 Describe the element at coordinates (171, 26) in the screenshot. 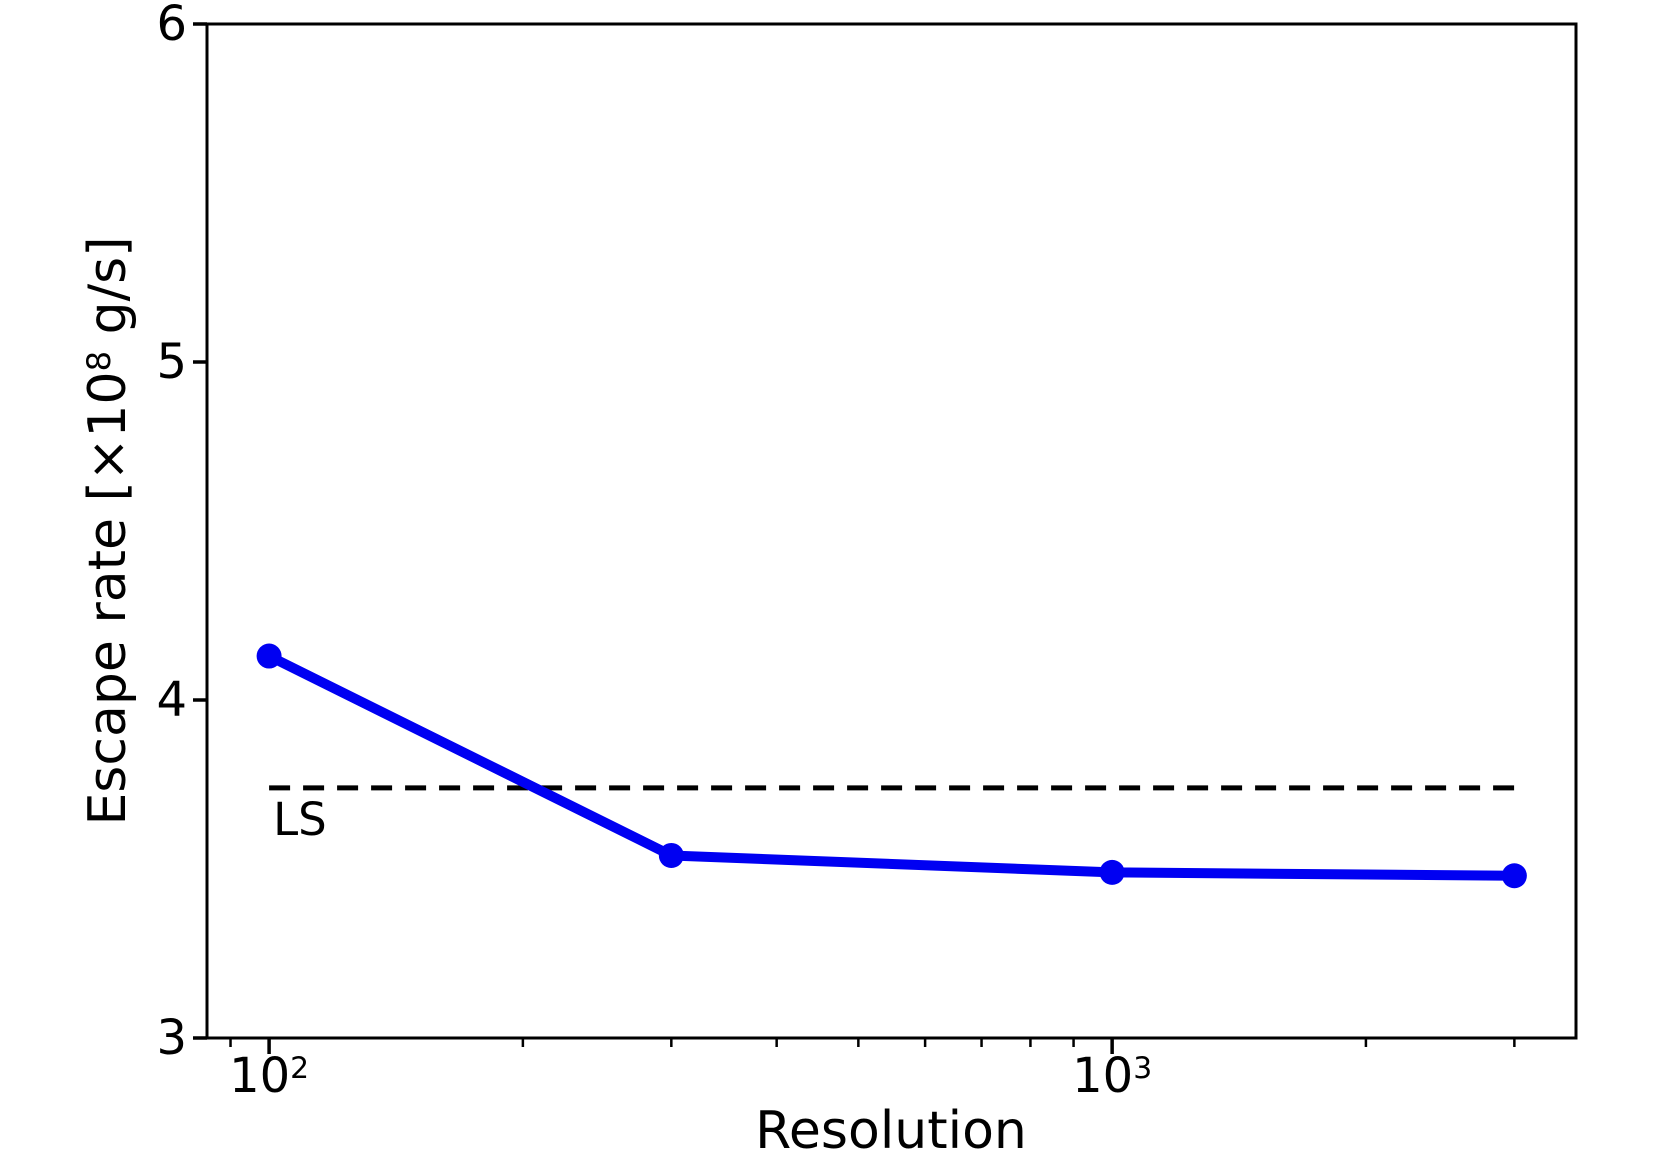

I see `y-tick-label: 6` at that location.